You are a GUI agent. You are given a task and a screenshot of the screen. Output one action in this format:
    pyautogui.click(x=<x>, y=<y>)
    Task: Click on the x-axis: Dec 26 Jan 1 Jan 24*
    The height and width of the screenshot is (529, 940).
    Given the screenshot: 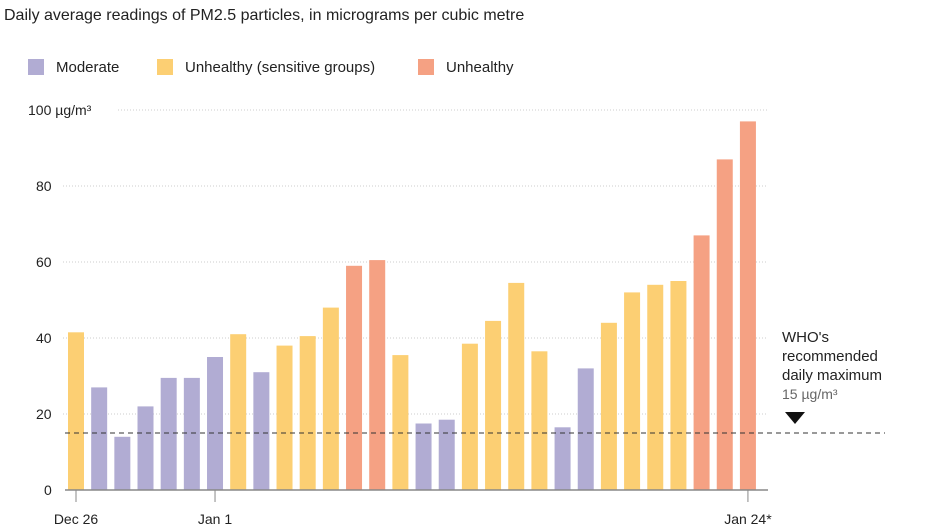 What is the action you would take?
    pyautogui.click(x=413, y=508)
    